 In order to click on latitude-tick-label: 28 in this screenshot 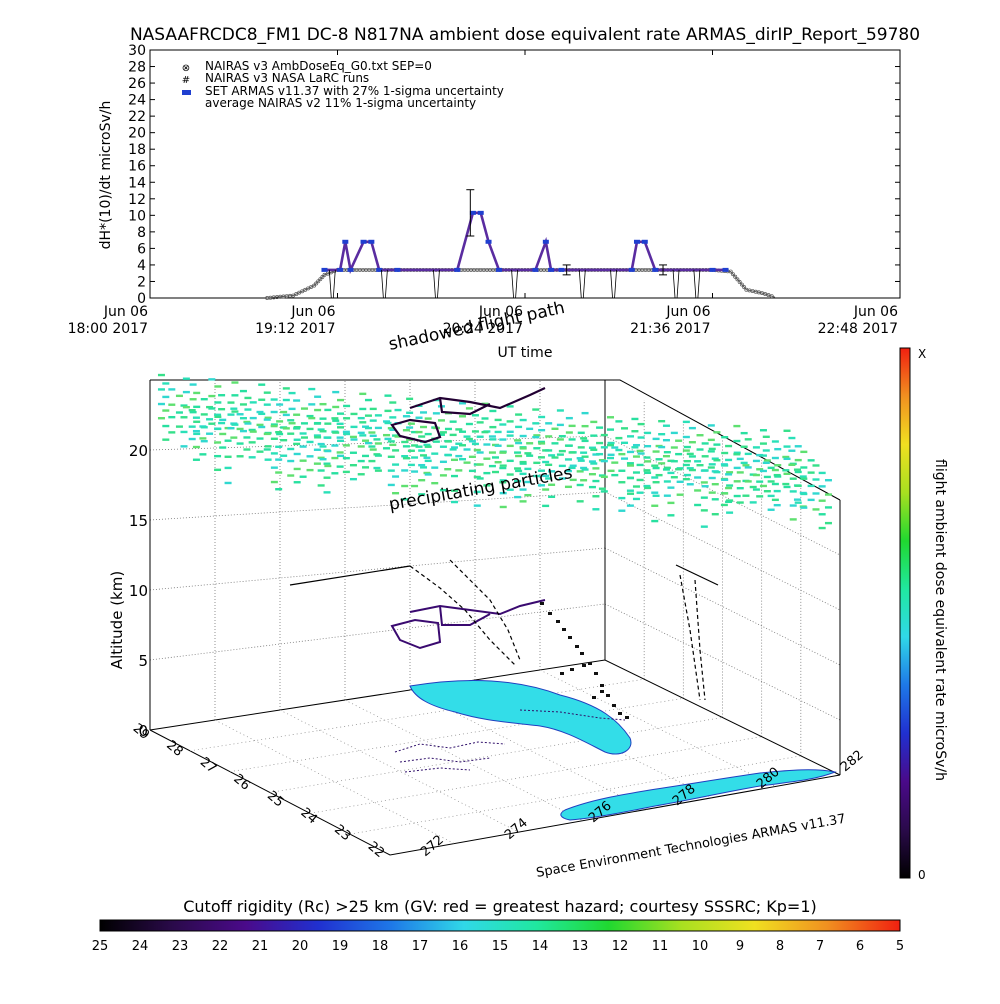, I will do `click(174, 749)`.